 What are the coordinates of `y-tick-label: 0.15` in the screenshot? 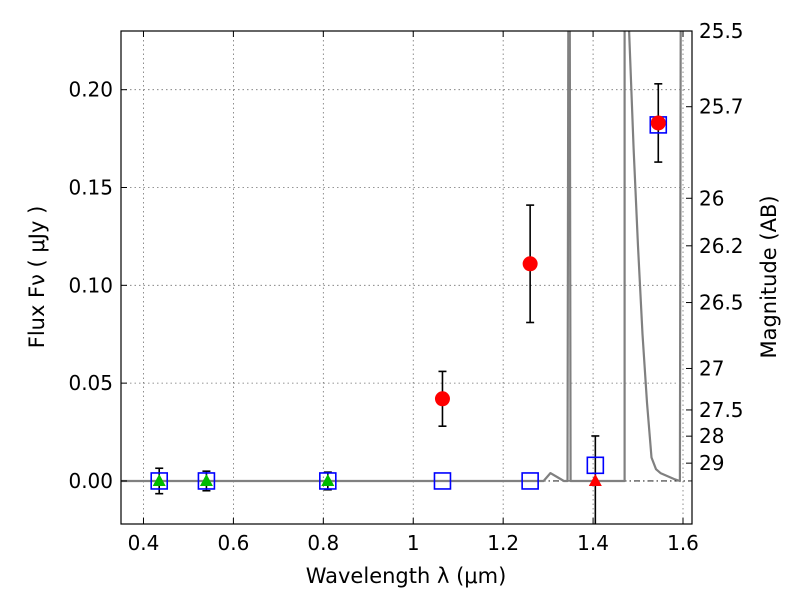 It's located at (90, 188).